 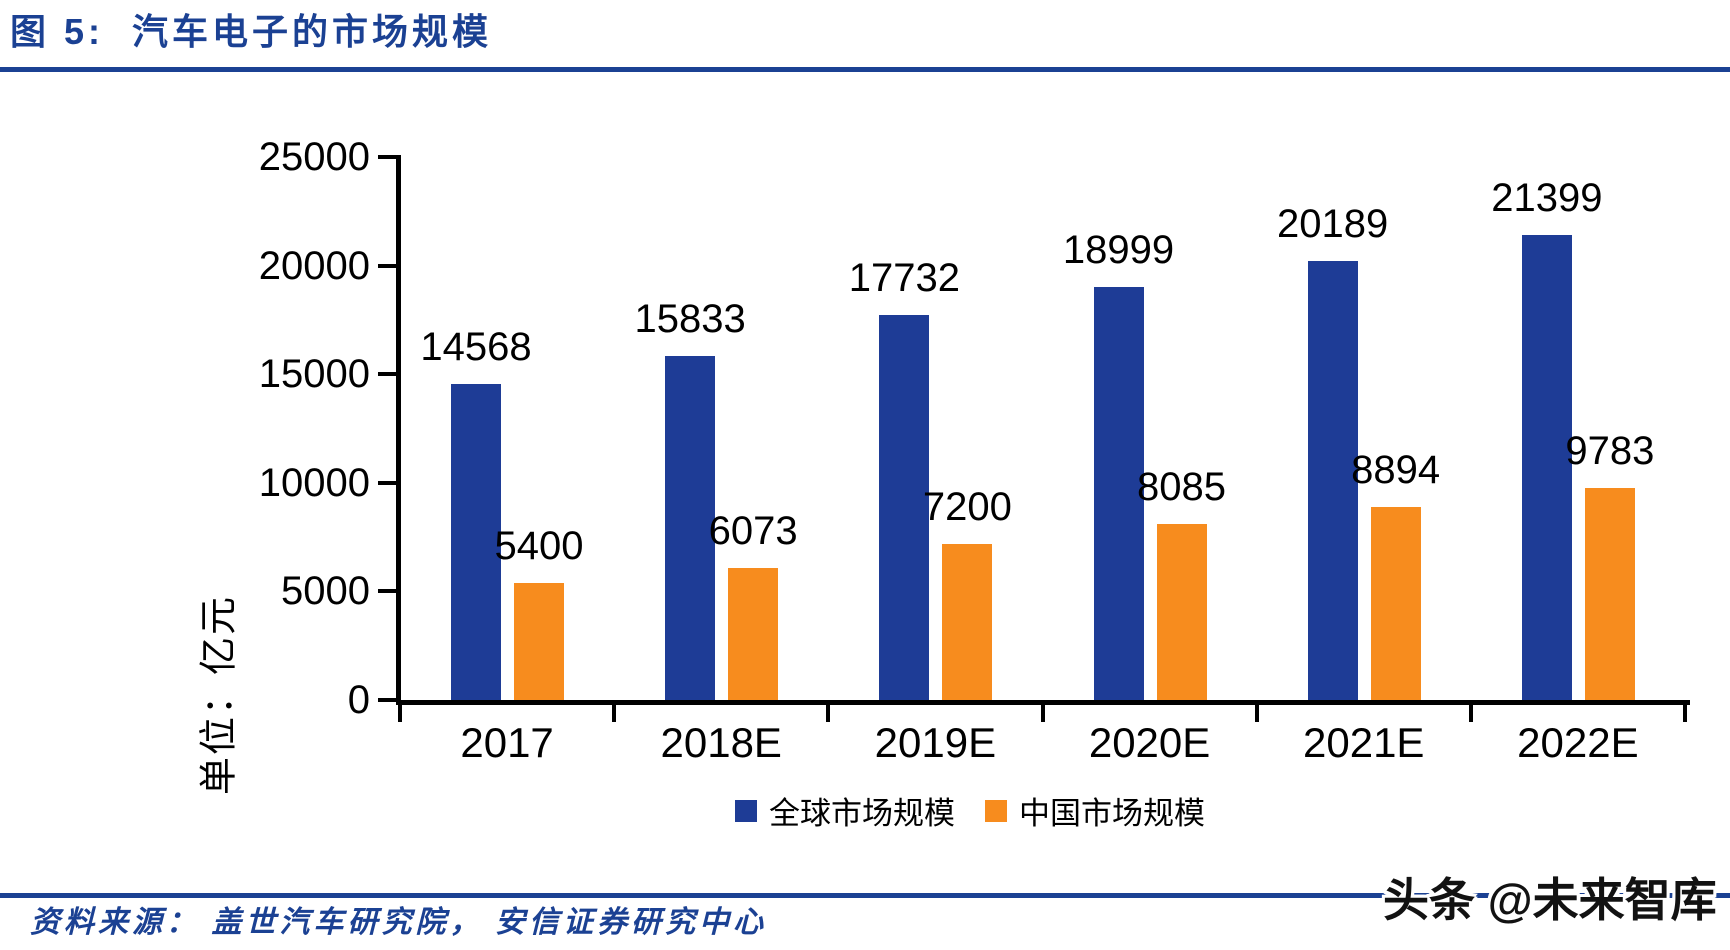 What do you see at coordinates (314, 265) in the screenshot?
I see `y-tick-label: 20000` at bounding box center [314, 265].